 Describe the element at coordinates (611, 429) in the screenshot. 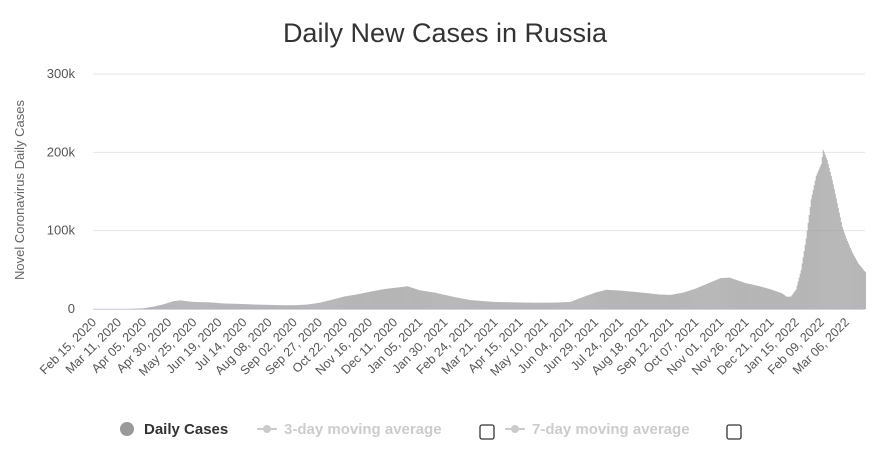

I see `legend-label: 7-day moving average` at that location.